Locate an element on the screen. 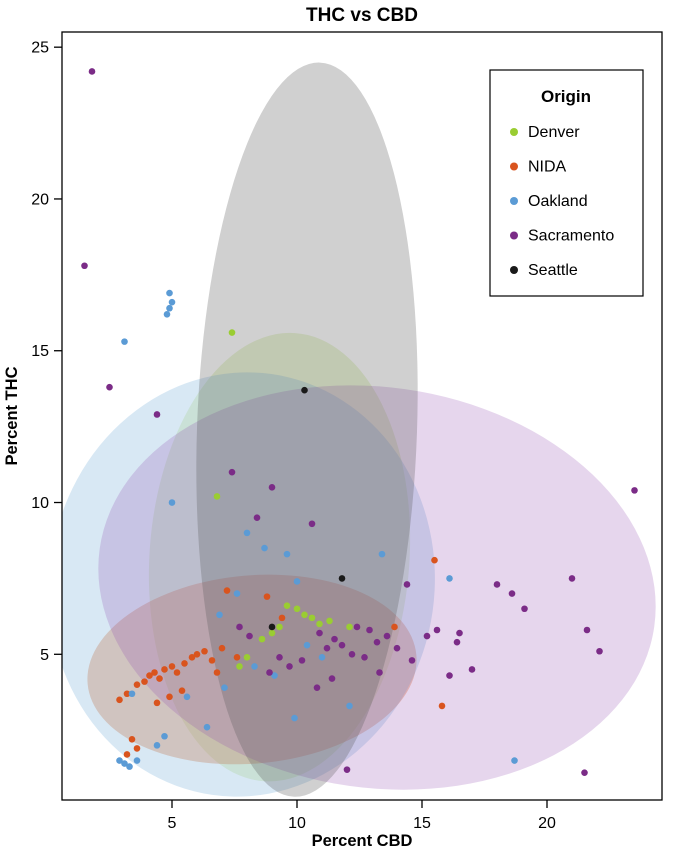  x-tick-label: 20 is located at coordinates (547, 823).